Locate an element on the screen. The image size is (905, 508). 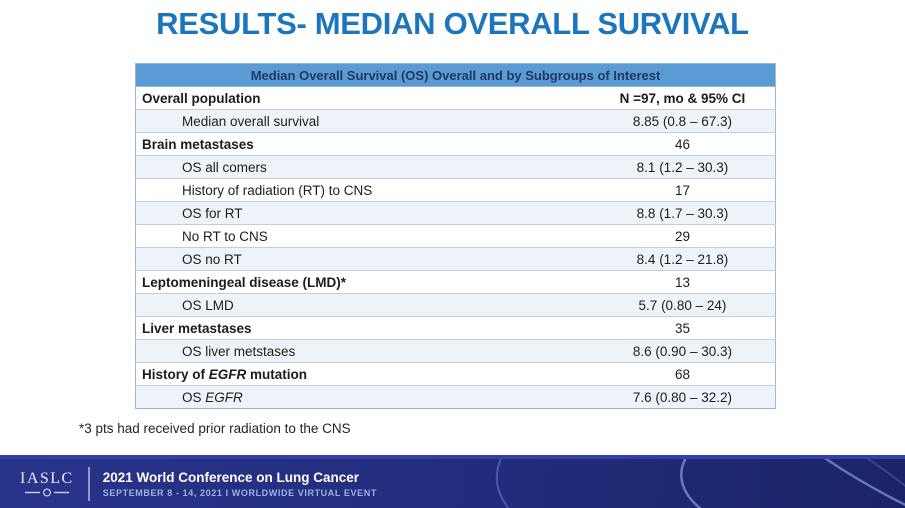
iaslc-emblem-icon is located at coordinates (46, 492).